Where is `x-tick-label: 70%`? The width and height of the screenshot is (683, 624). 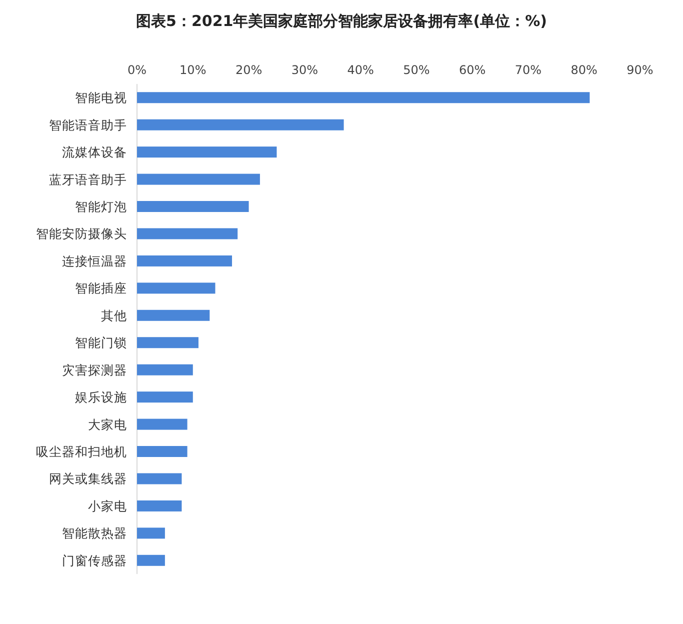 x-tick-label: 70% is located at coordinates (528, 70).